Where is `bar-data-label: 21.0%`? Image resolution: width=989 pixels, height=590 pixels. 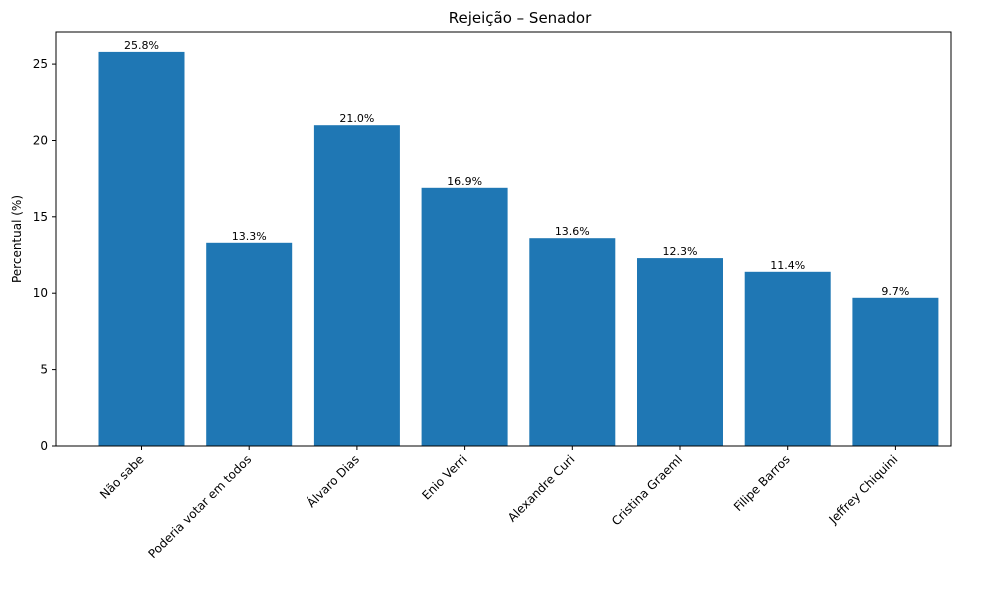 bar-data-label: 21.0% is located at coordinates (356, 118).